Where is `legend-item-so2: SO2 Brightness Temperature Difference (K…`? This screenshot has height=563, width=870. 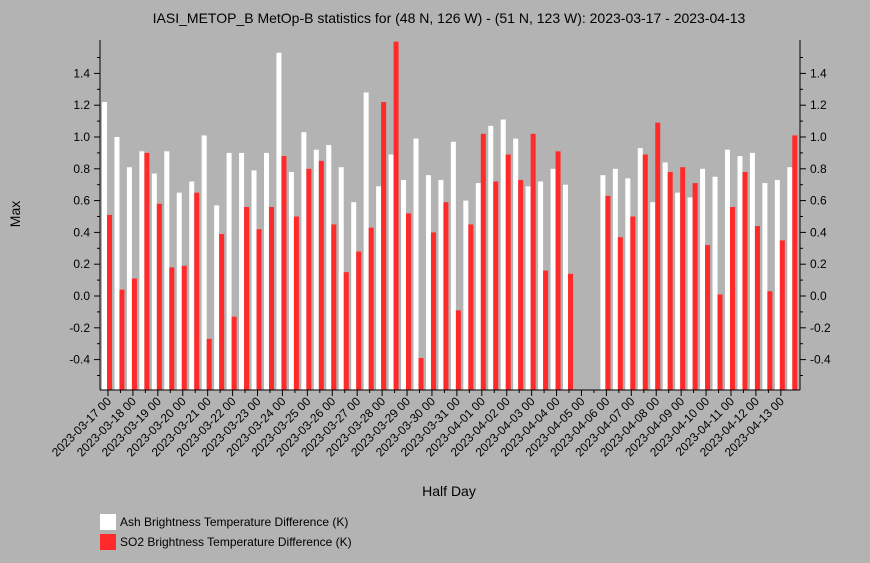
legend-item-so2: SO2 Brightness Temperature Difference (K… is located at coordinates (226, 542).